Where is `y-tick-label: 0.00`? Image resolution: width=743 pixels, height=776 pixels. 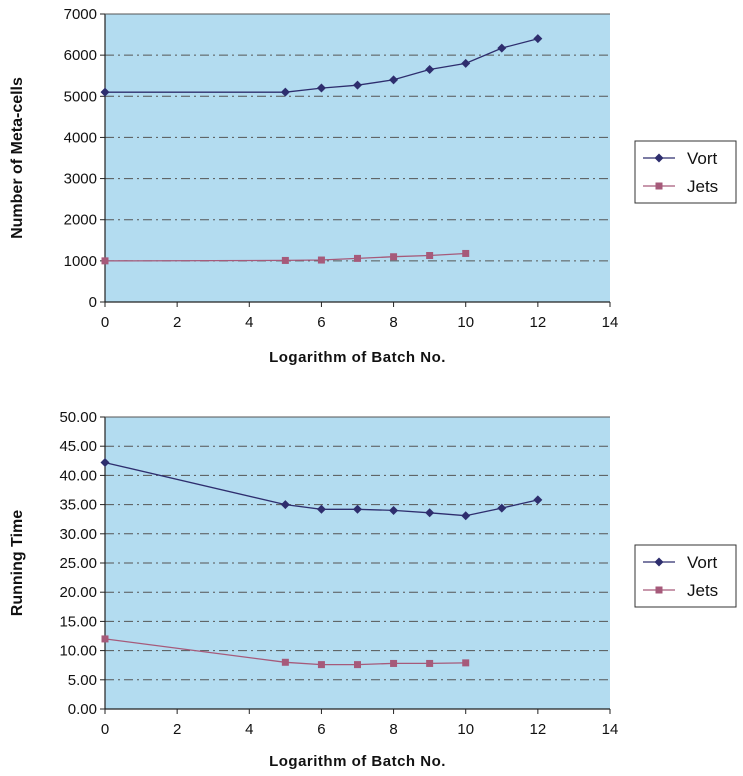
y-tick-label: 0.00 is located at coordinates (82, 709).